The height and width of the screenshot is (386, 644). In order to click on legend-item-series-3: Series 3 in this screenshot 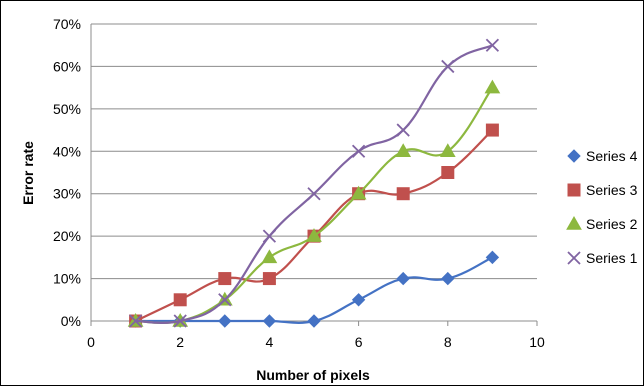, I will do `click(602, 190)`.